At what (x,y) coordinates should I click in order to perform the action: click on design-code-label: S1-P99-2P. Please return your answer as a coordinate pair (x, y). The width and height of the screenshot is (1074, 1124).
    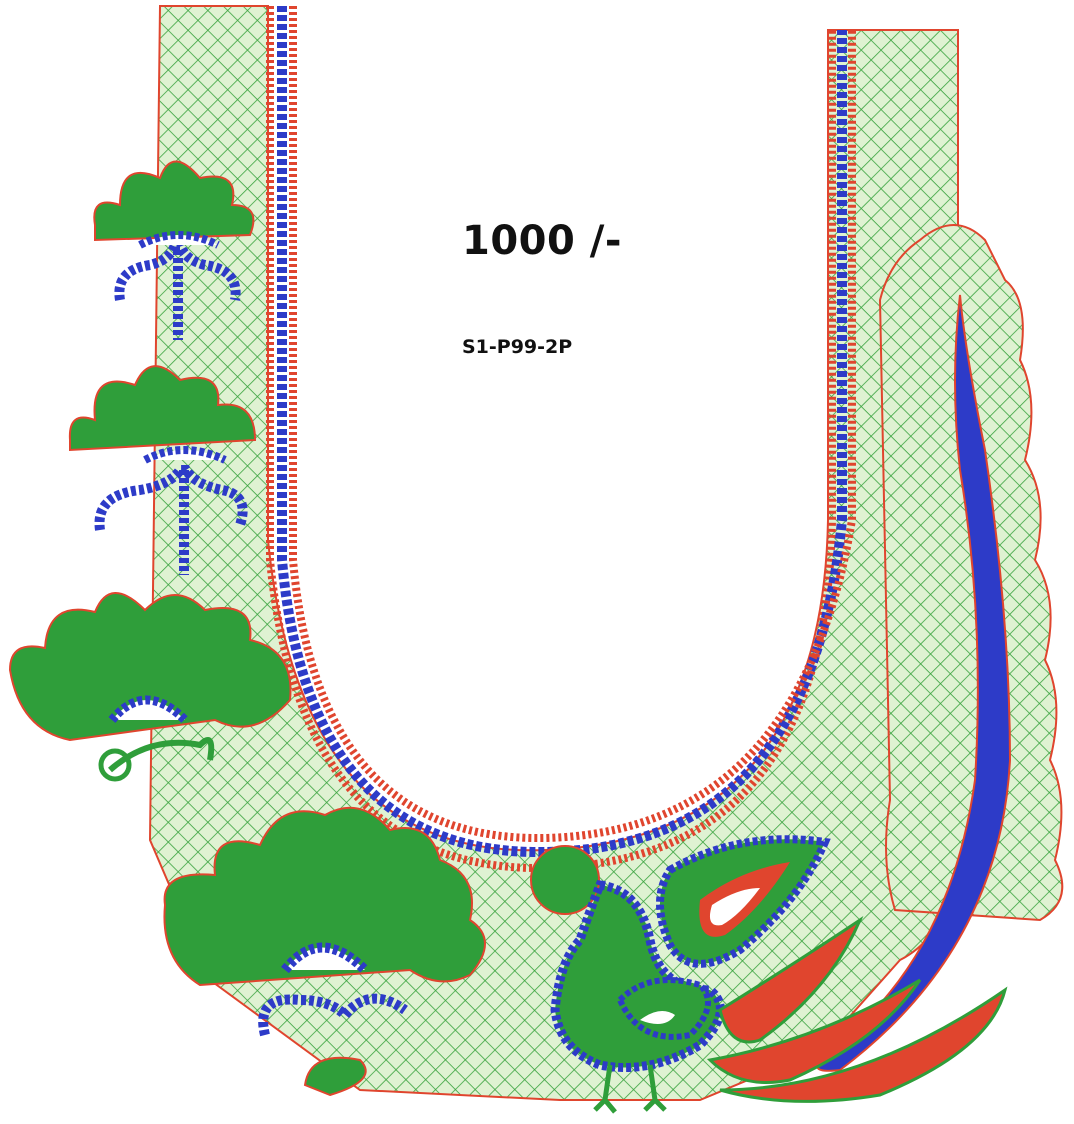
    Looking at the image, I should click on (517, 347).